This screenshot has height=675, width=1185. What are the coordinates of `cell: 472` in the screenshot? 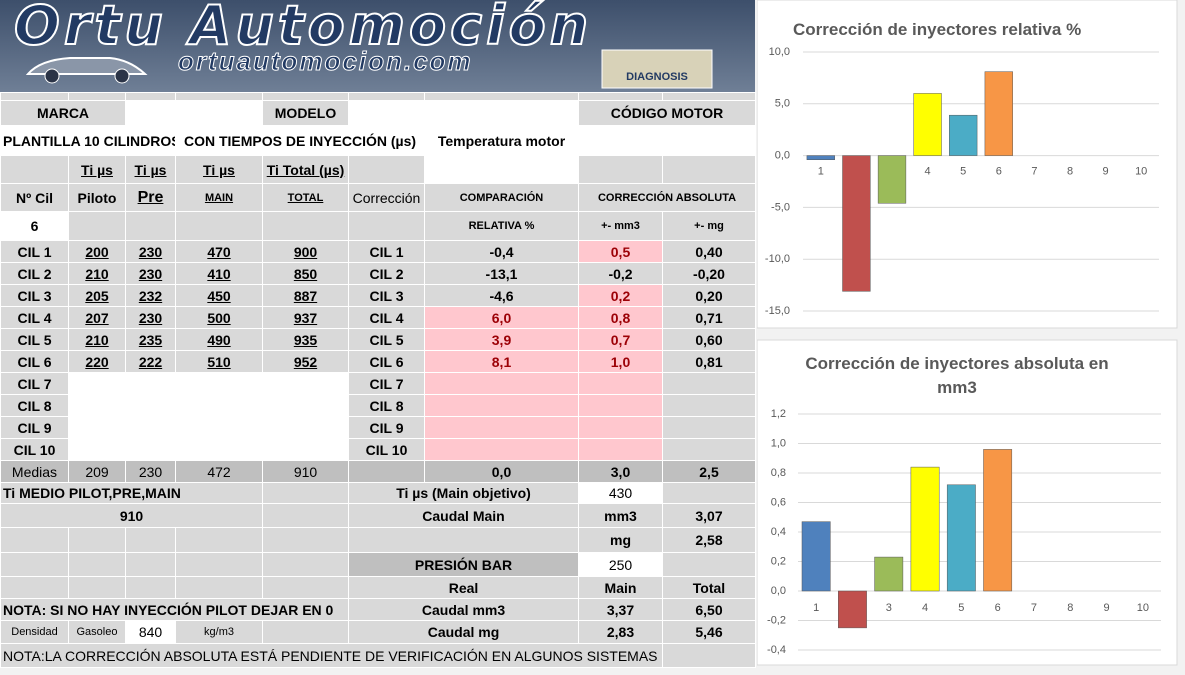 It's located at (219, 471).